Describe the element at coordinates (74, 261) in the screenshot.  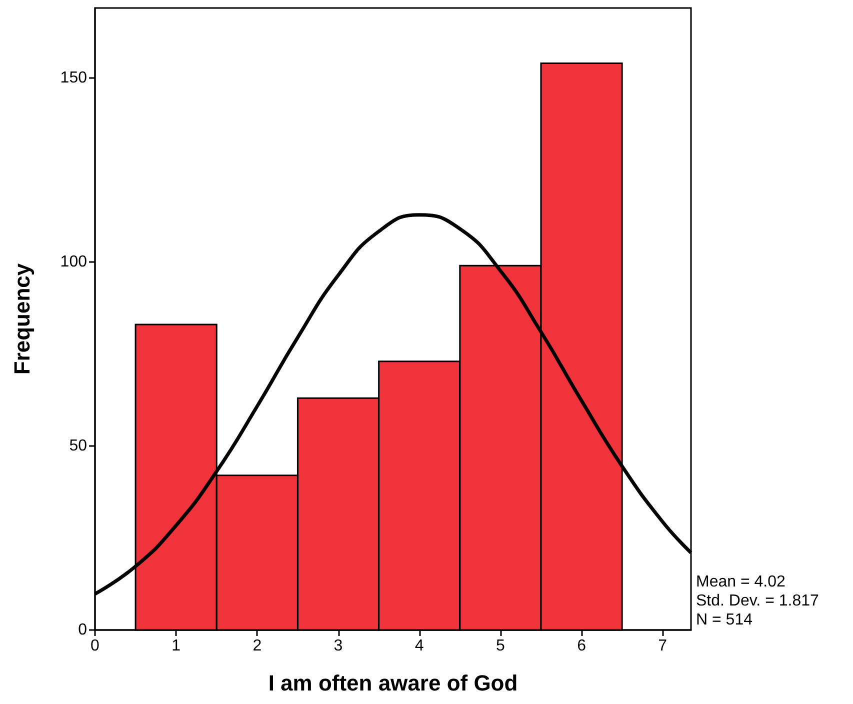
I see `y-tick-label: 100` at that location.